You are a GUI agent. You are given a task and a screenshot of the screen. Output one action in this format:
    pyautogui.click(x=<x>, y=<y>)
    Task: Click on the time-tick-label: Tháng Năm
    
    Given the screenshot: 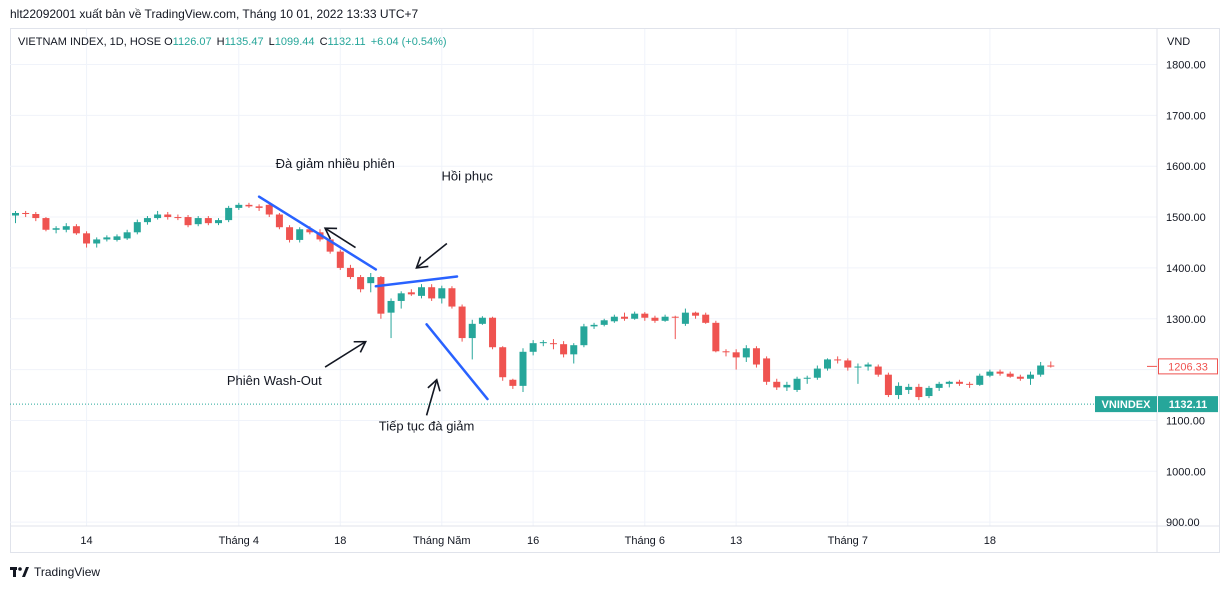 What is the action you would take?
    pyautogui.click(x=441, y=541)
    